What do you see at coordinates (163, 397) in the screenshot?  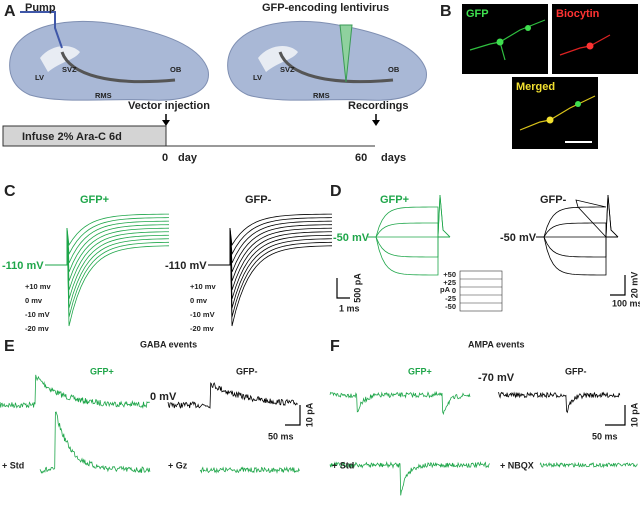 I see `label: 0 mV` at bounding box center [163, 397].